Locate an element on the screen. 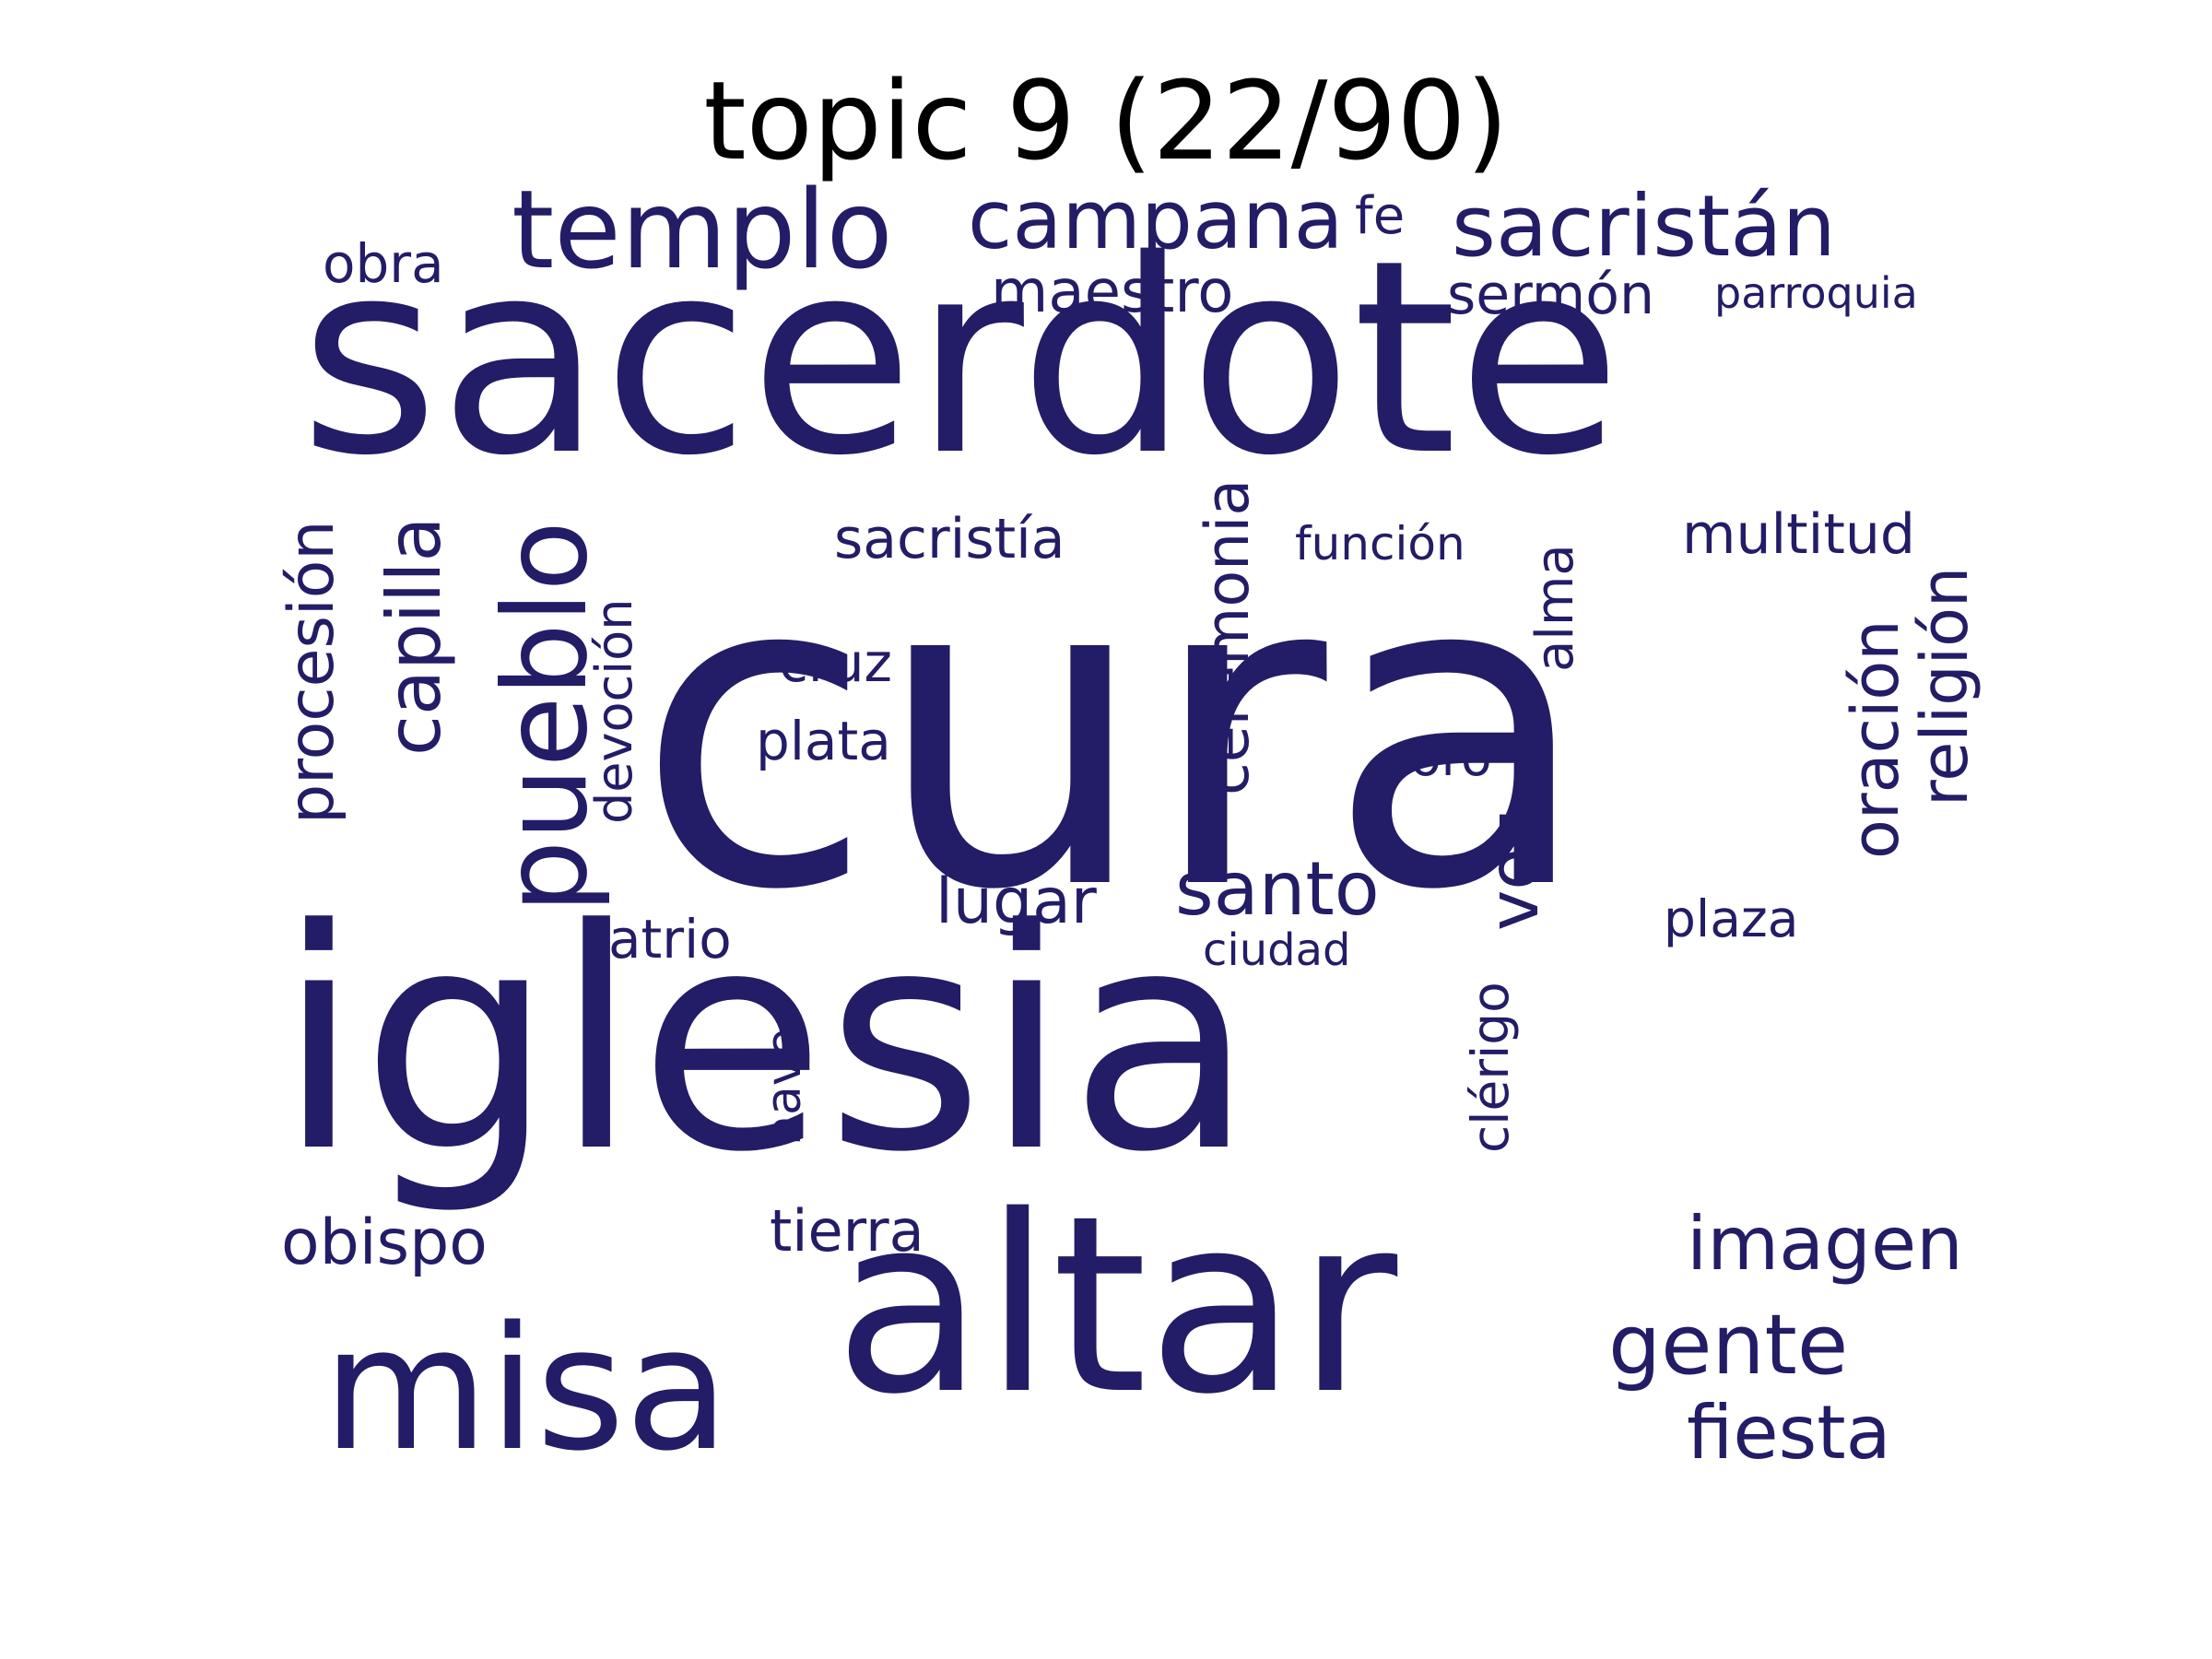  word-39: parroquia is located at coordinates (1816, 293).